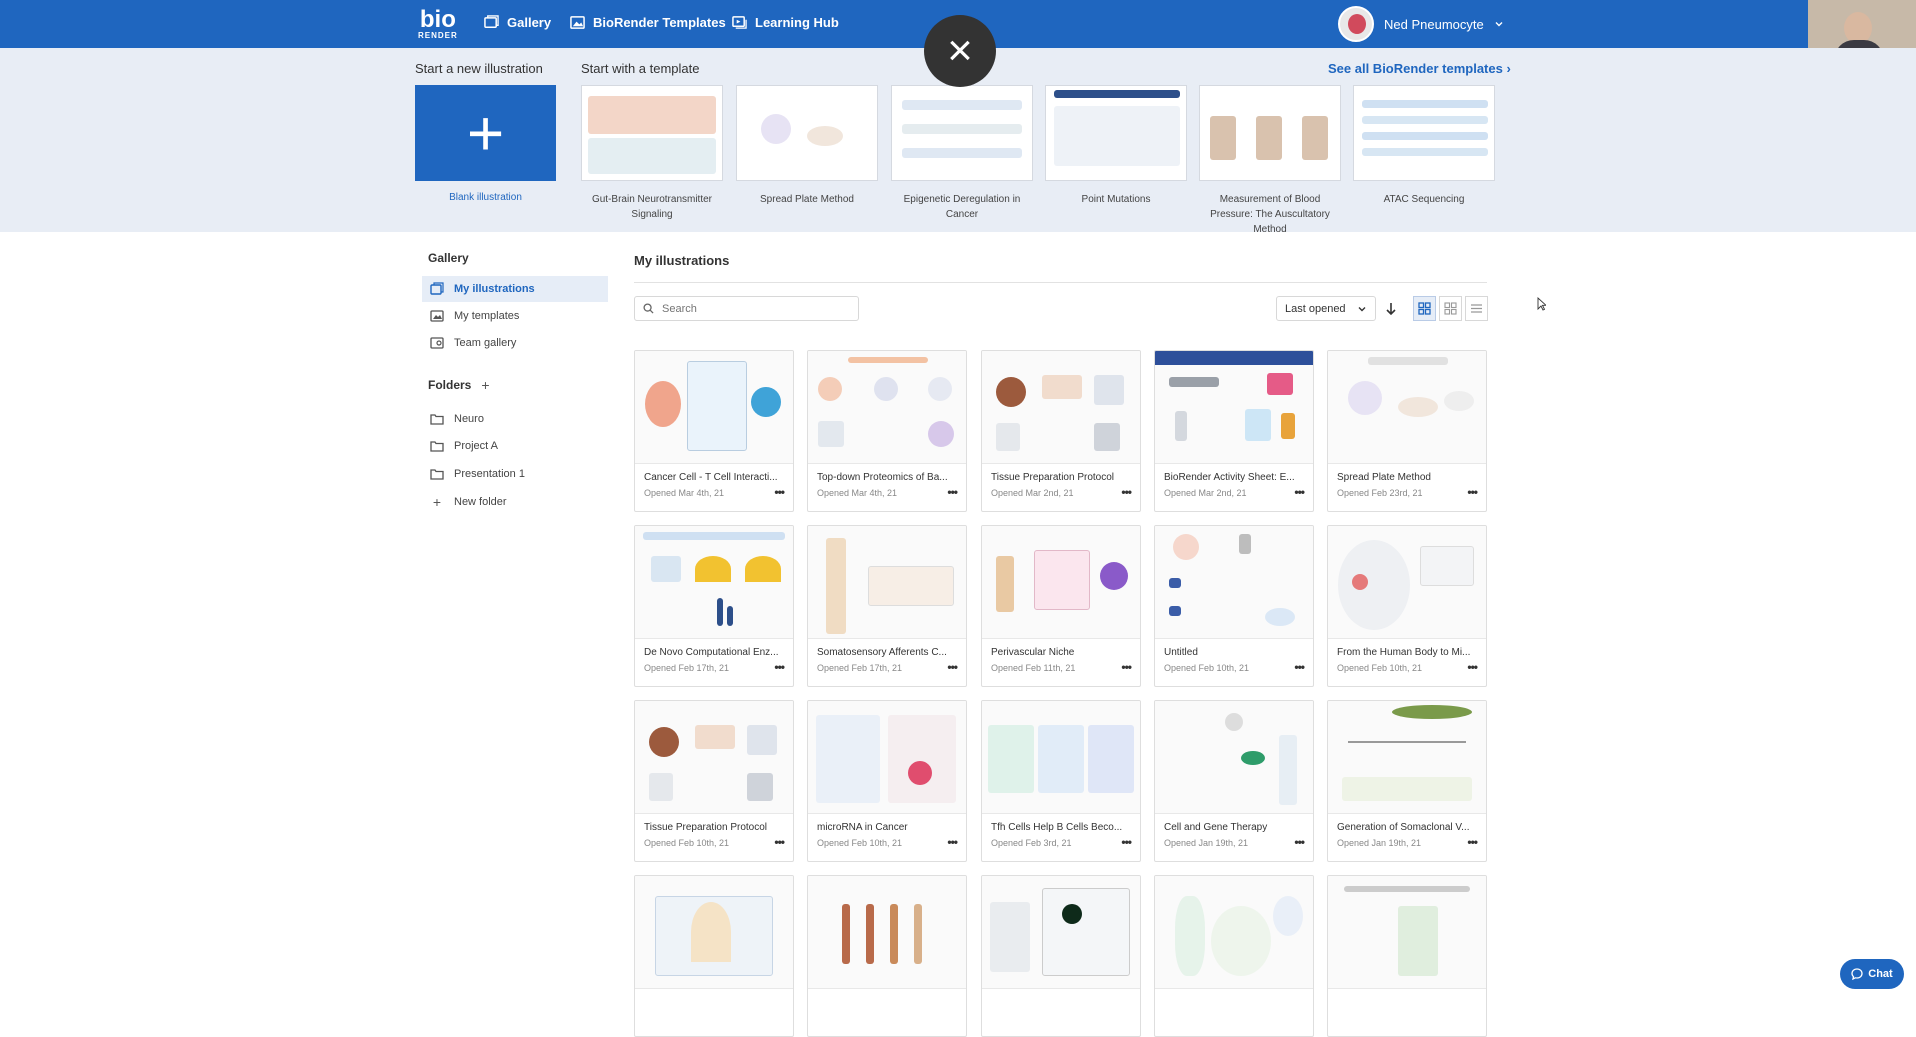 The height and width of the screenshot is (1037, 1916). I want to click on close-icon: ×, so click(960, 50).